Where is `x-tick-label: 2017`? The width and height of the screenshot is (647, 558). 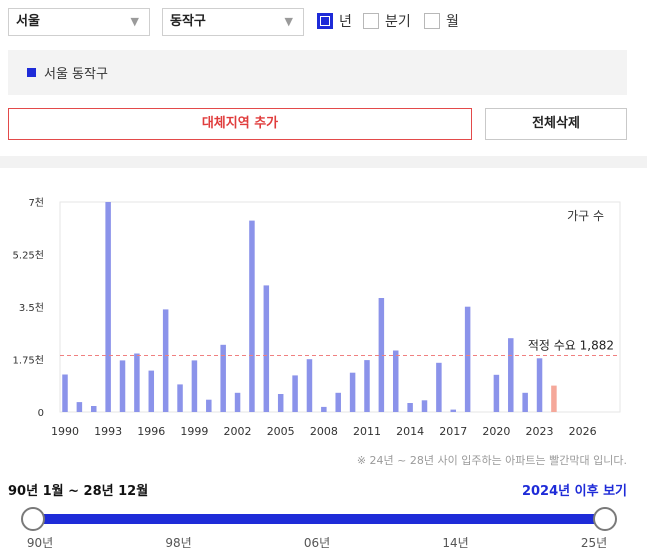 x-tick-label: 2017 is located at coordinates (453, 431).